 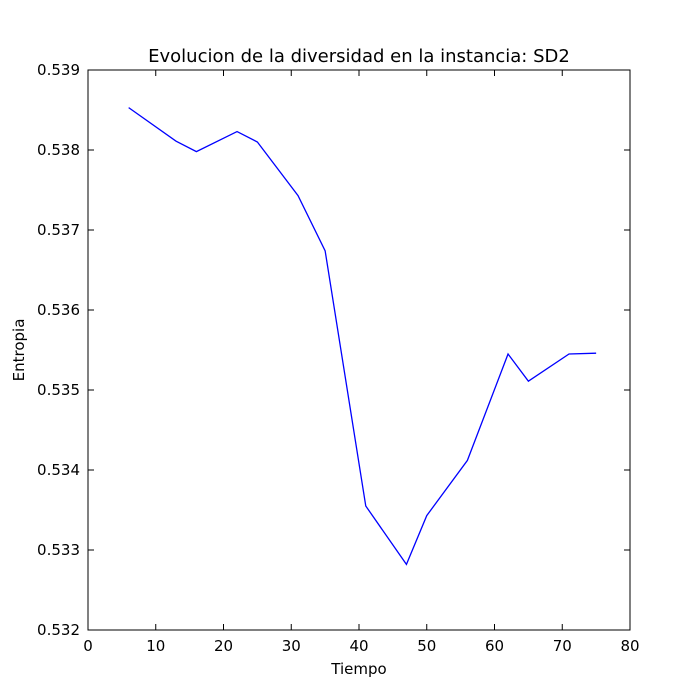 What do you see at coordinates (58, 150) in the screenshot?
I see `y-tick-label: 0.538` at bounding box center [58, 150].